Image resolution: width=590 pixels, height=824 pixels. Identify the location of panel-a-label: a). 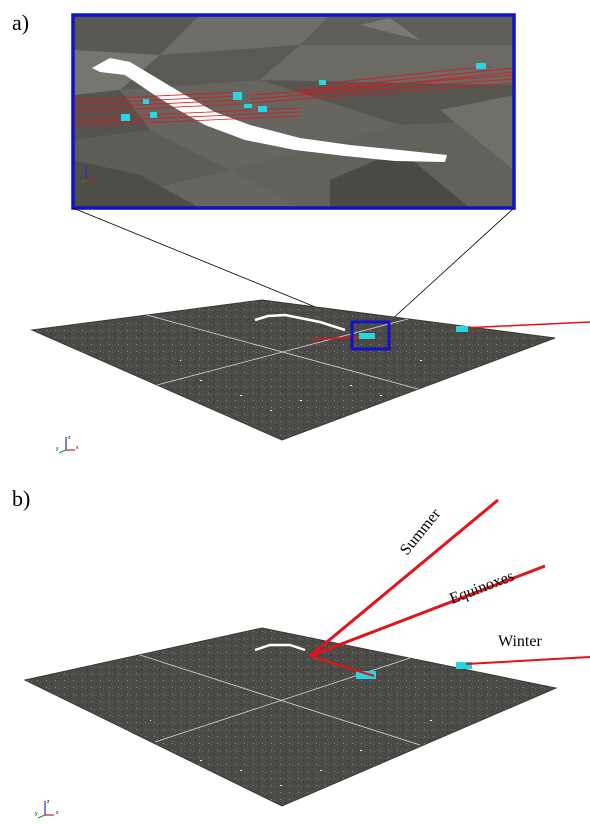
(21, 22).